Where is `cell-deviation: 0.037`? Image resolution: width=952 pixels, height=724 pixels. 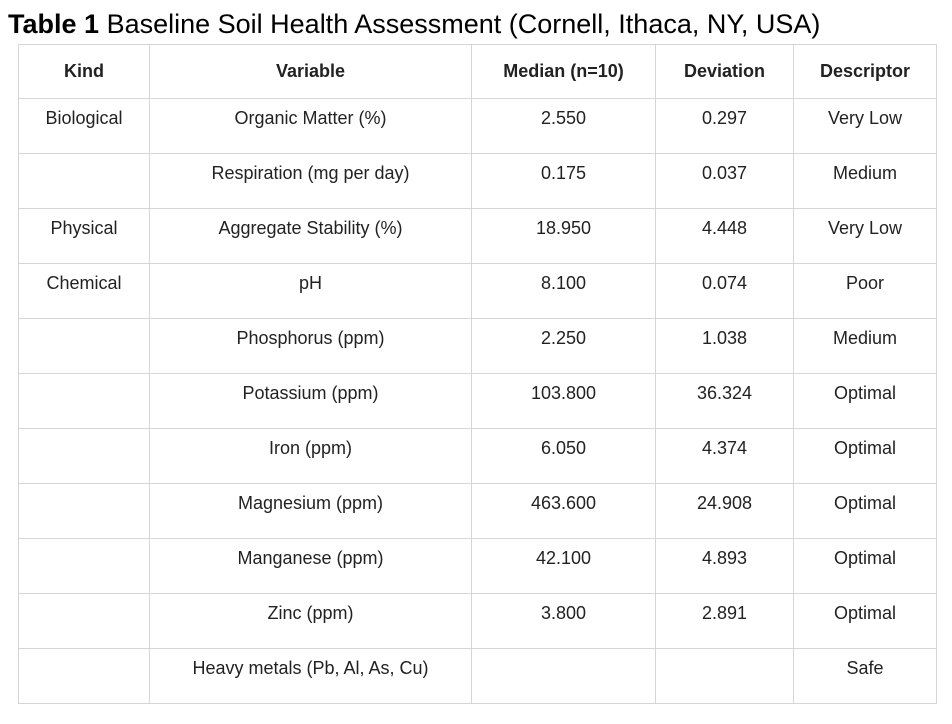 cell-deviation: 0.037 is located at coordinates (724, 181).